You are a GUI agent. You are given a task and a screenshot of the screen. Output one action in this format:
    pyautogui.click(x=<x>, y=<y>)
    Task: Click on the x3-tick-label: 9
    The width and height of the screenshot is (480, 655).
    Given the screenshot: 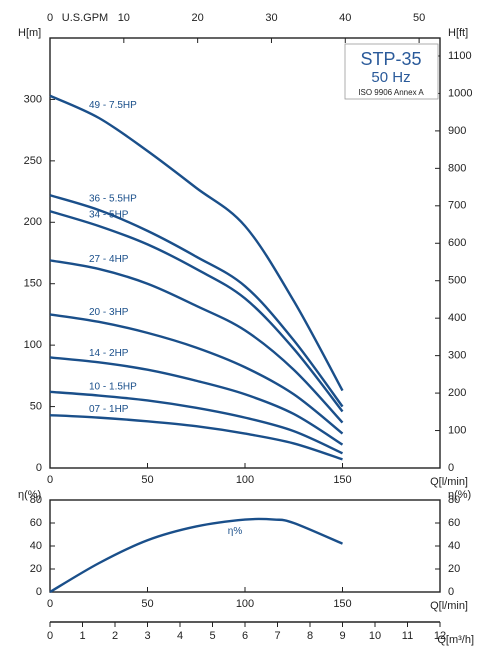 What is the action you would take?
    pyautogui.click(x=342, y=636)
    